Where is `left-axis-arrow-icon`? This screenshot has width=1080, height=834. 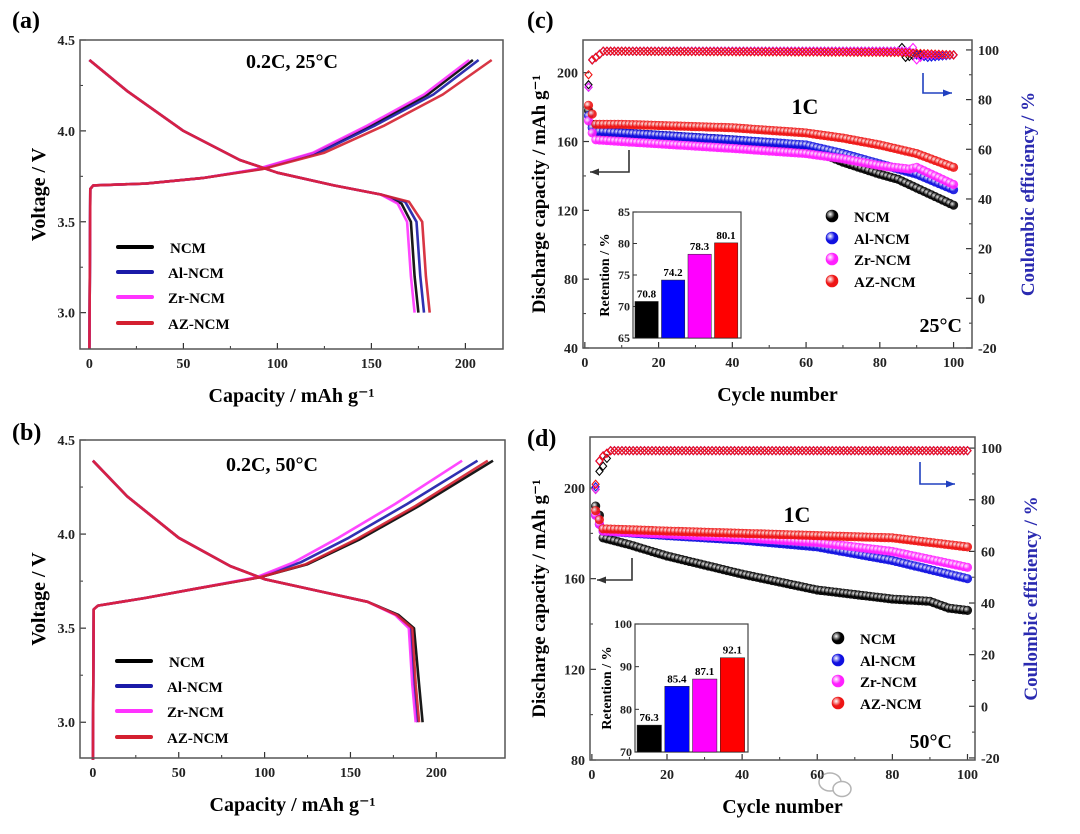
left-axis-arrow-icon is located at coordinates (610, 161).